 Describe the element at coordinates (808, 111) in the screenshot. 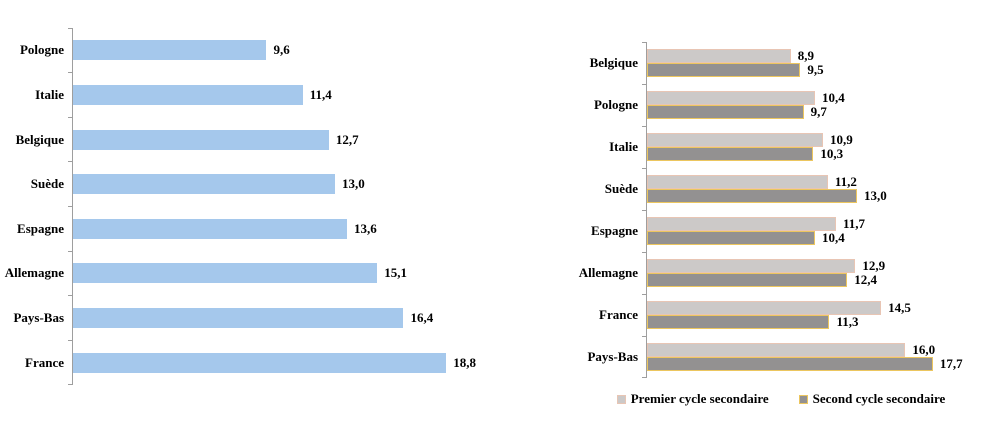

I see `series-subrow: 9,7` at that location.